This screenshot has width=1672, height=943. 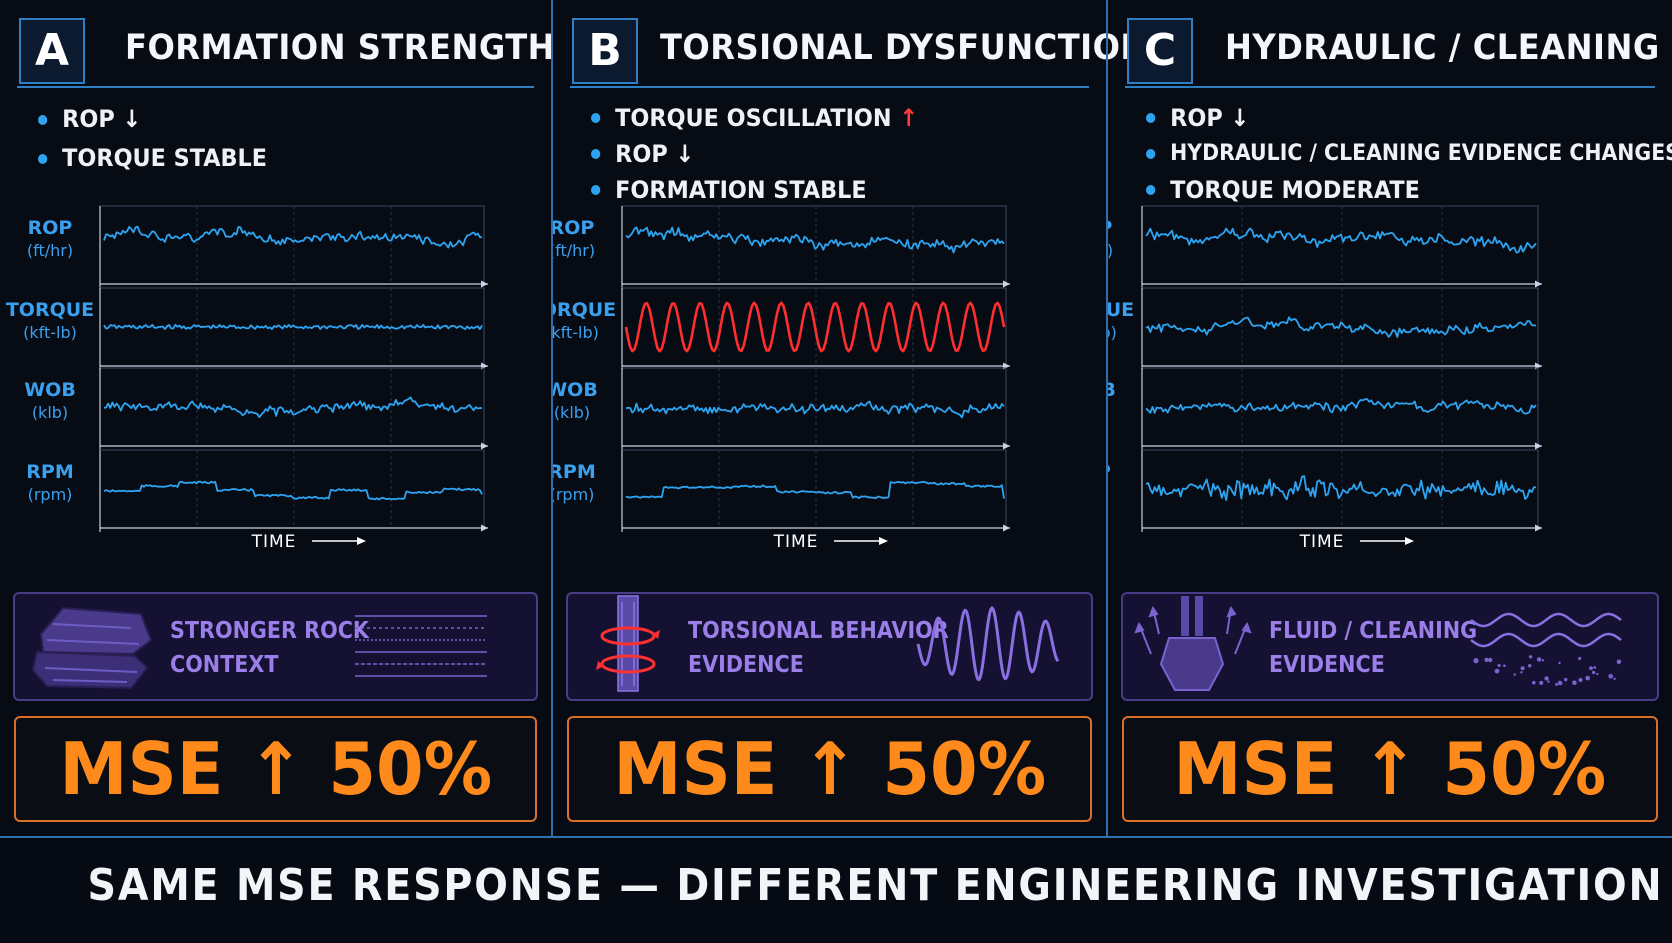 I want to click on series-label: SPP, so click(x=1109, y=472).